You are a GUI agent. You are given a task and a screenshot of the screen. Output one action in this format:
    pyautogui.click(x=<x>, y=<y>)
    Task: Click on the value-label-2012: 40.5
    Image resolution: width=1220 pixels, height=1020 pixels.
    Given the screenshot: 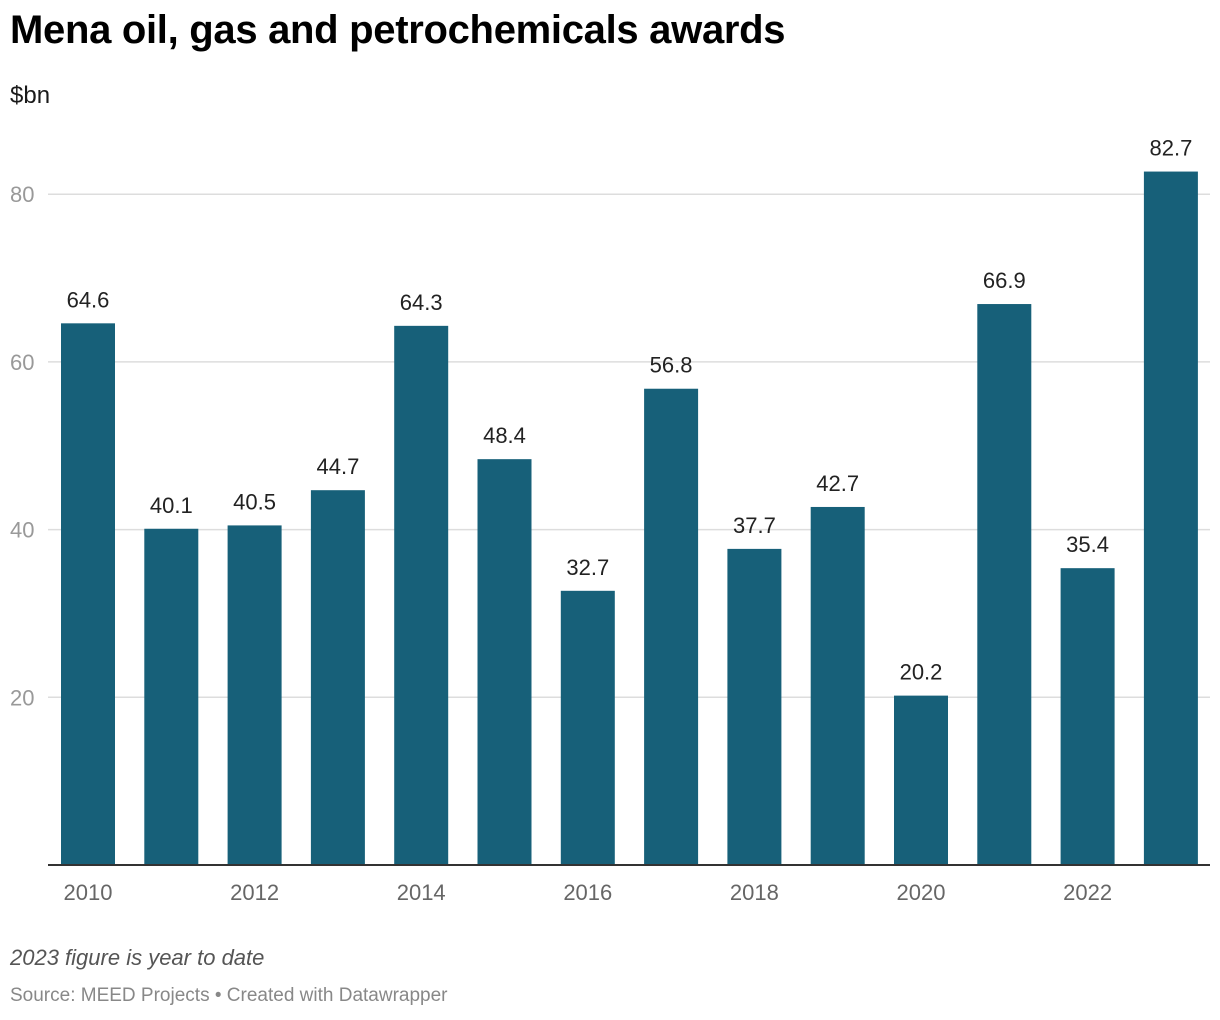 What is the action you would take?
    pyautogui.click(x=254, y=501)
    